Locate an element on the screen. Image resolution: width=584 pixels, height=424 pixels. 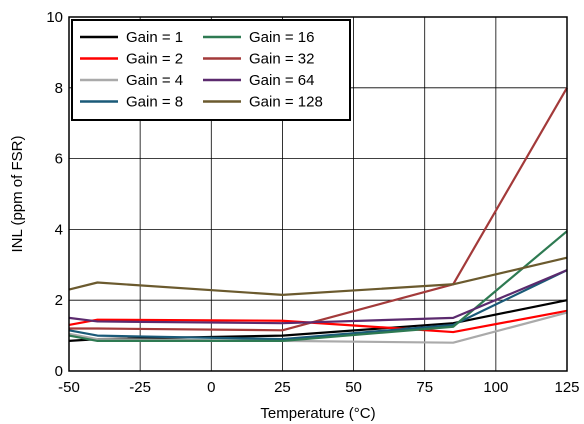
y-axis-title: INL (ppm of FSR) is located at coordinates (17, 194).